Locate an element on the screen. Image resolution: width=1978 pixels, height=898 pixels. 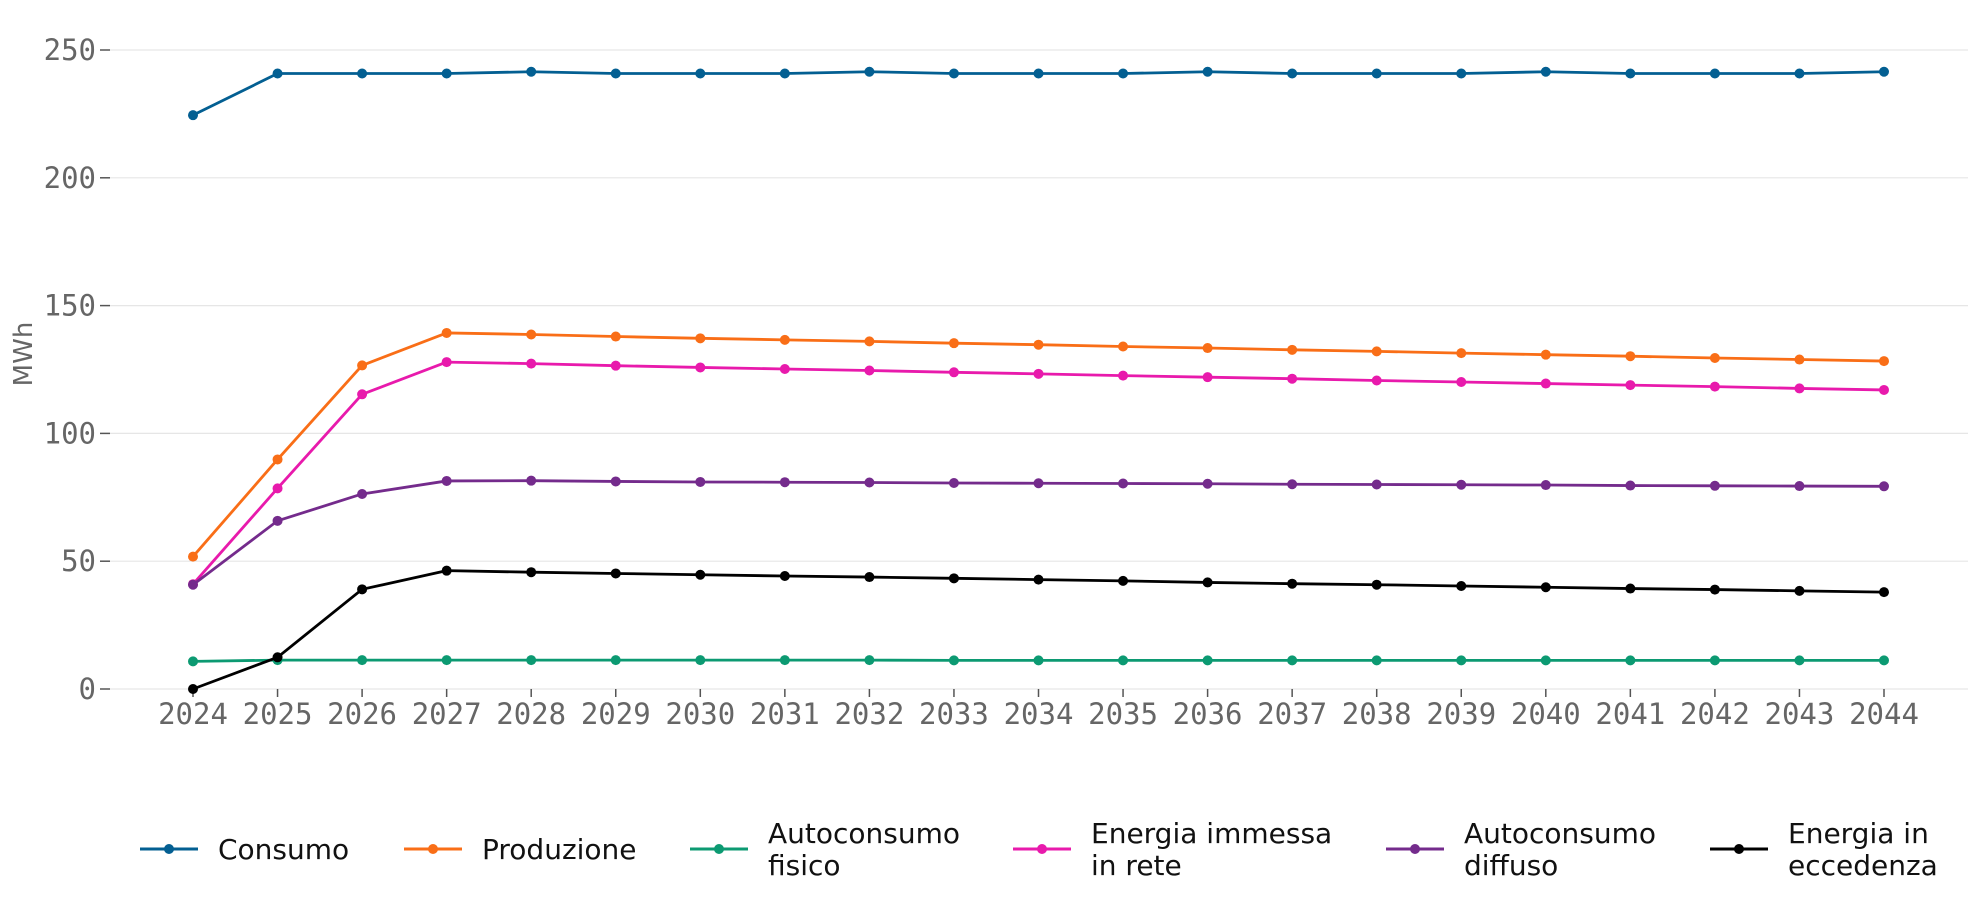
legend-item: Produzione is located at coordinates (520, 849).